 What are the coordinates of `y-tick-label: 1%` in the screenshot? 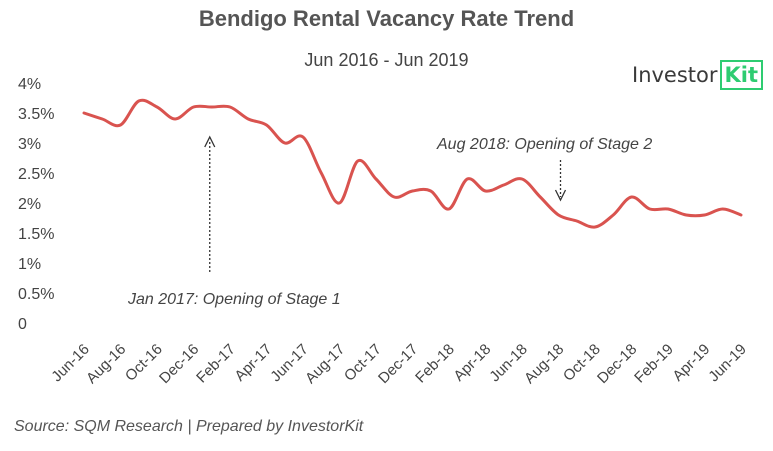 It's located at (29, 264).